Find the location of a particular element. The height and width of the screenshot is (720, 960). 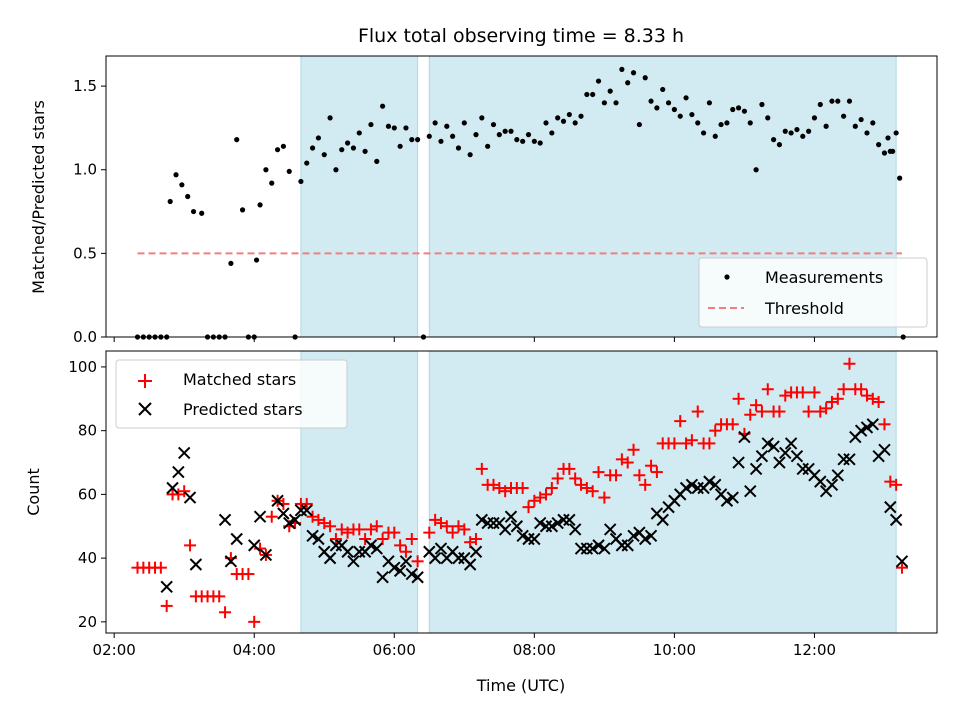

legend-matched-marker is located at coordinates (145, 381).